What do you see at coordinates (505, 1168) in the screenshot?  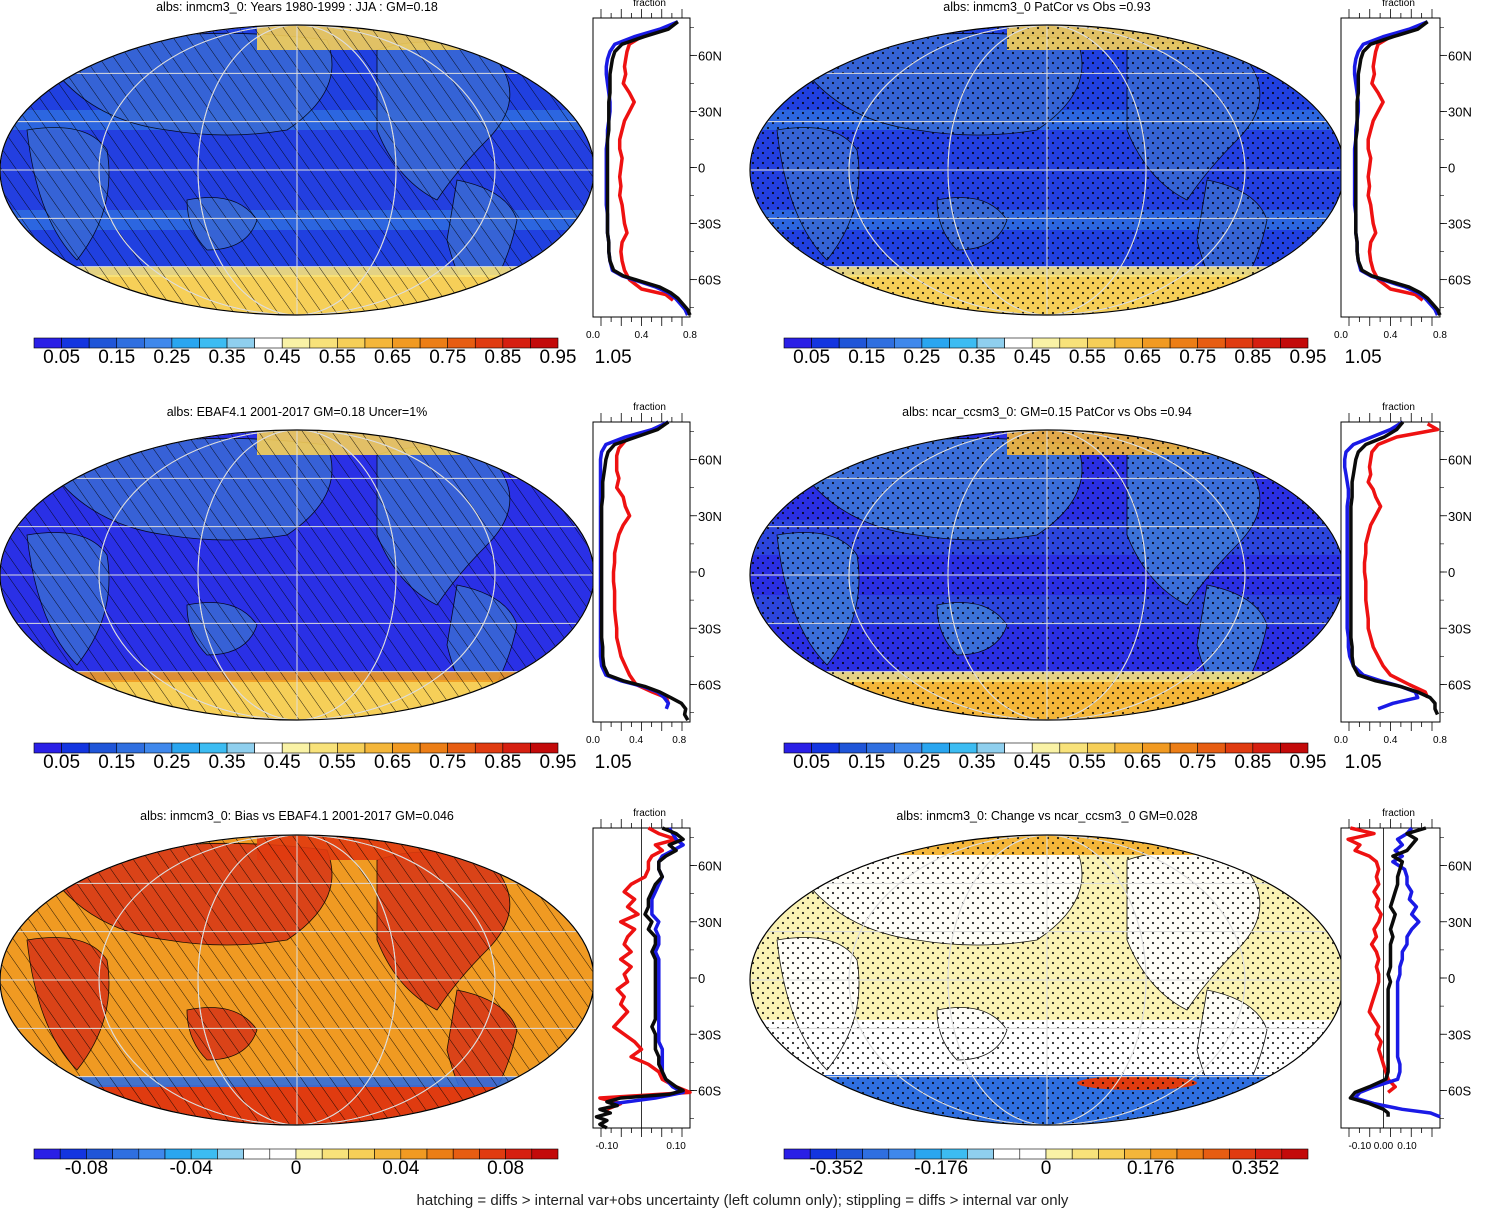 I see `colorbar-label: 0.08` at bounding box center [505, 1168].